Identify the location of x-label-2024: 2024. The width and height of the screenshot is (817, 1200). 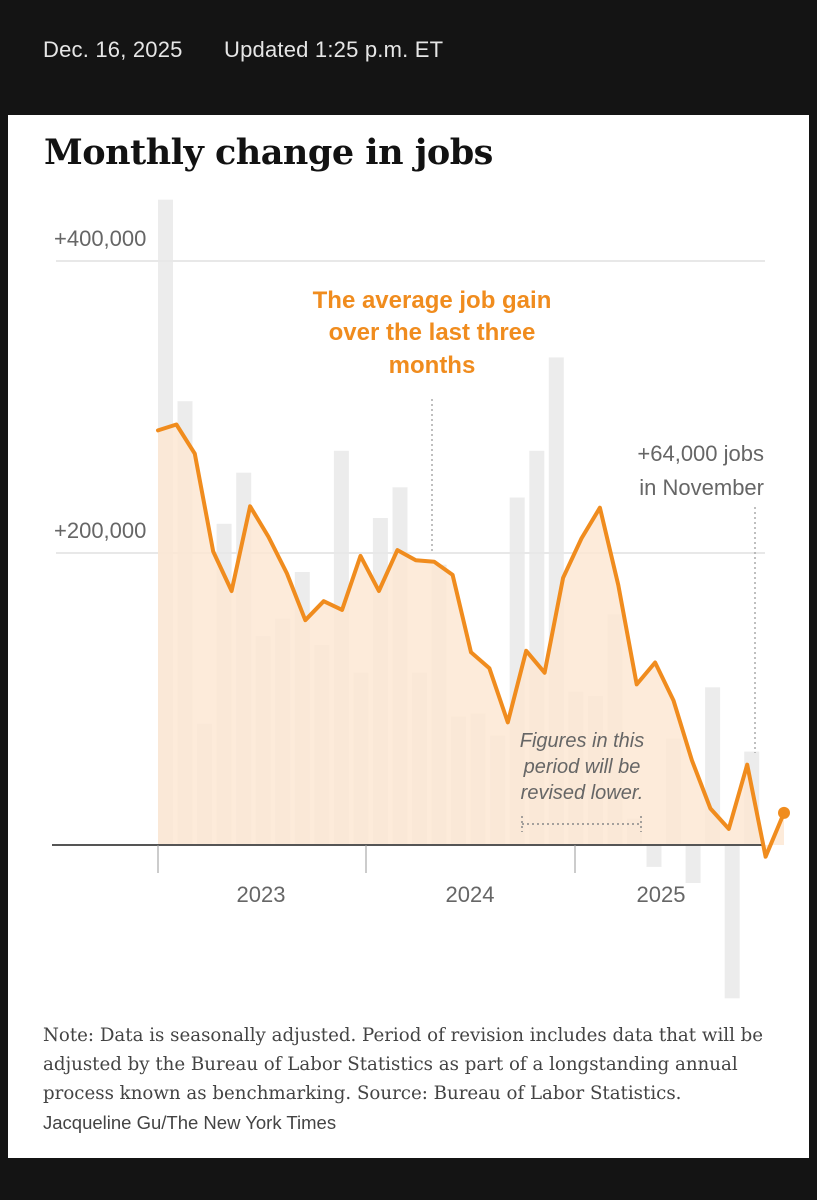
(470, 894).